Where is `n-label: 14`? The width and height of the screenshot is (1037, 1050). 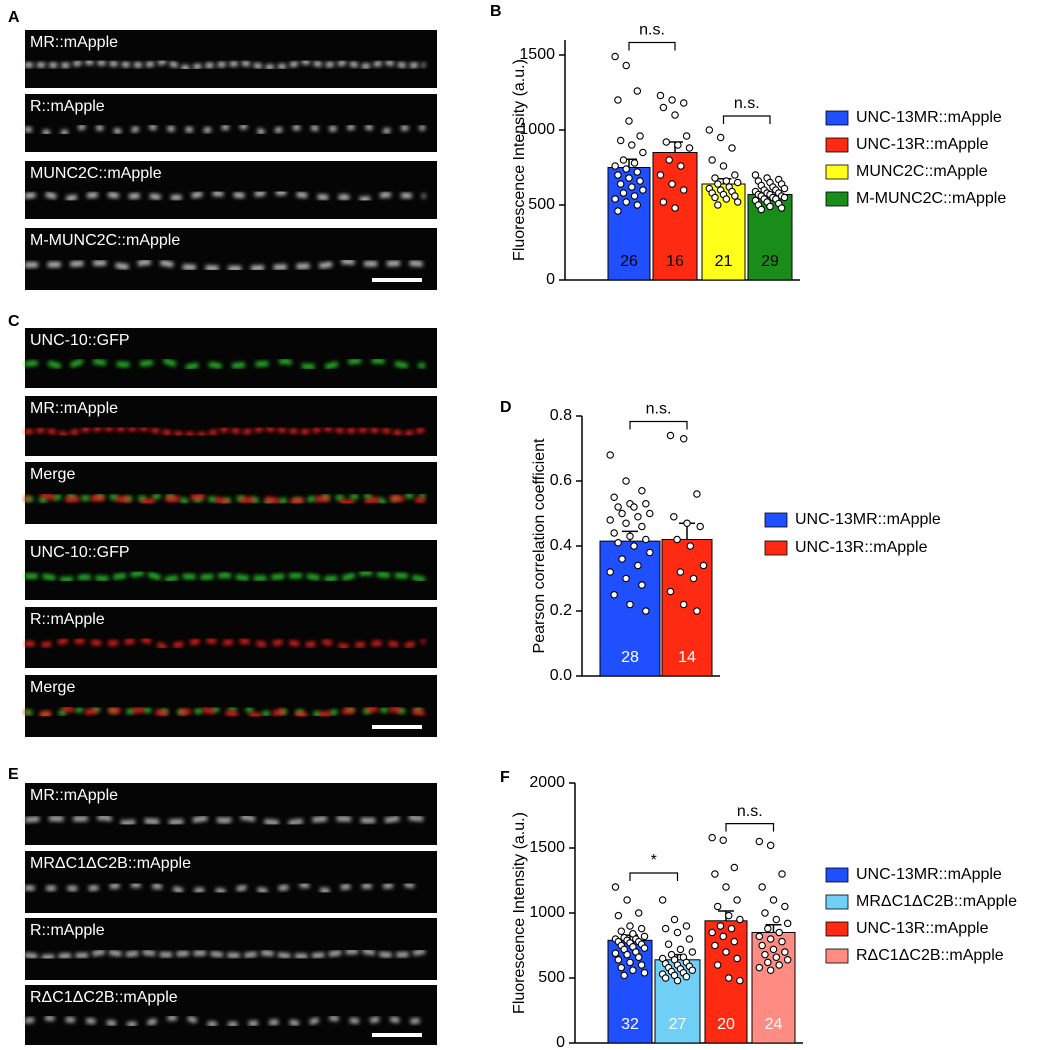
n-label: 14 is located at coordinates (687, 657).